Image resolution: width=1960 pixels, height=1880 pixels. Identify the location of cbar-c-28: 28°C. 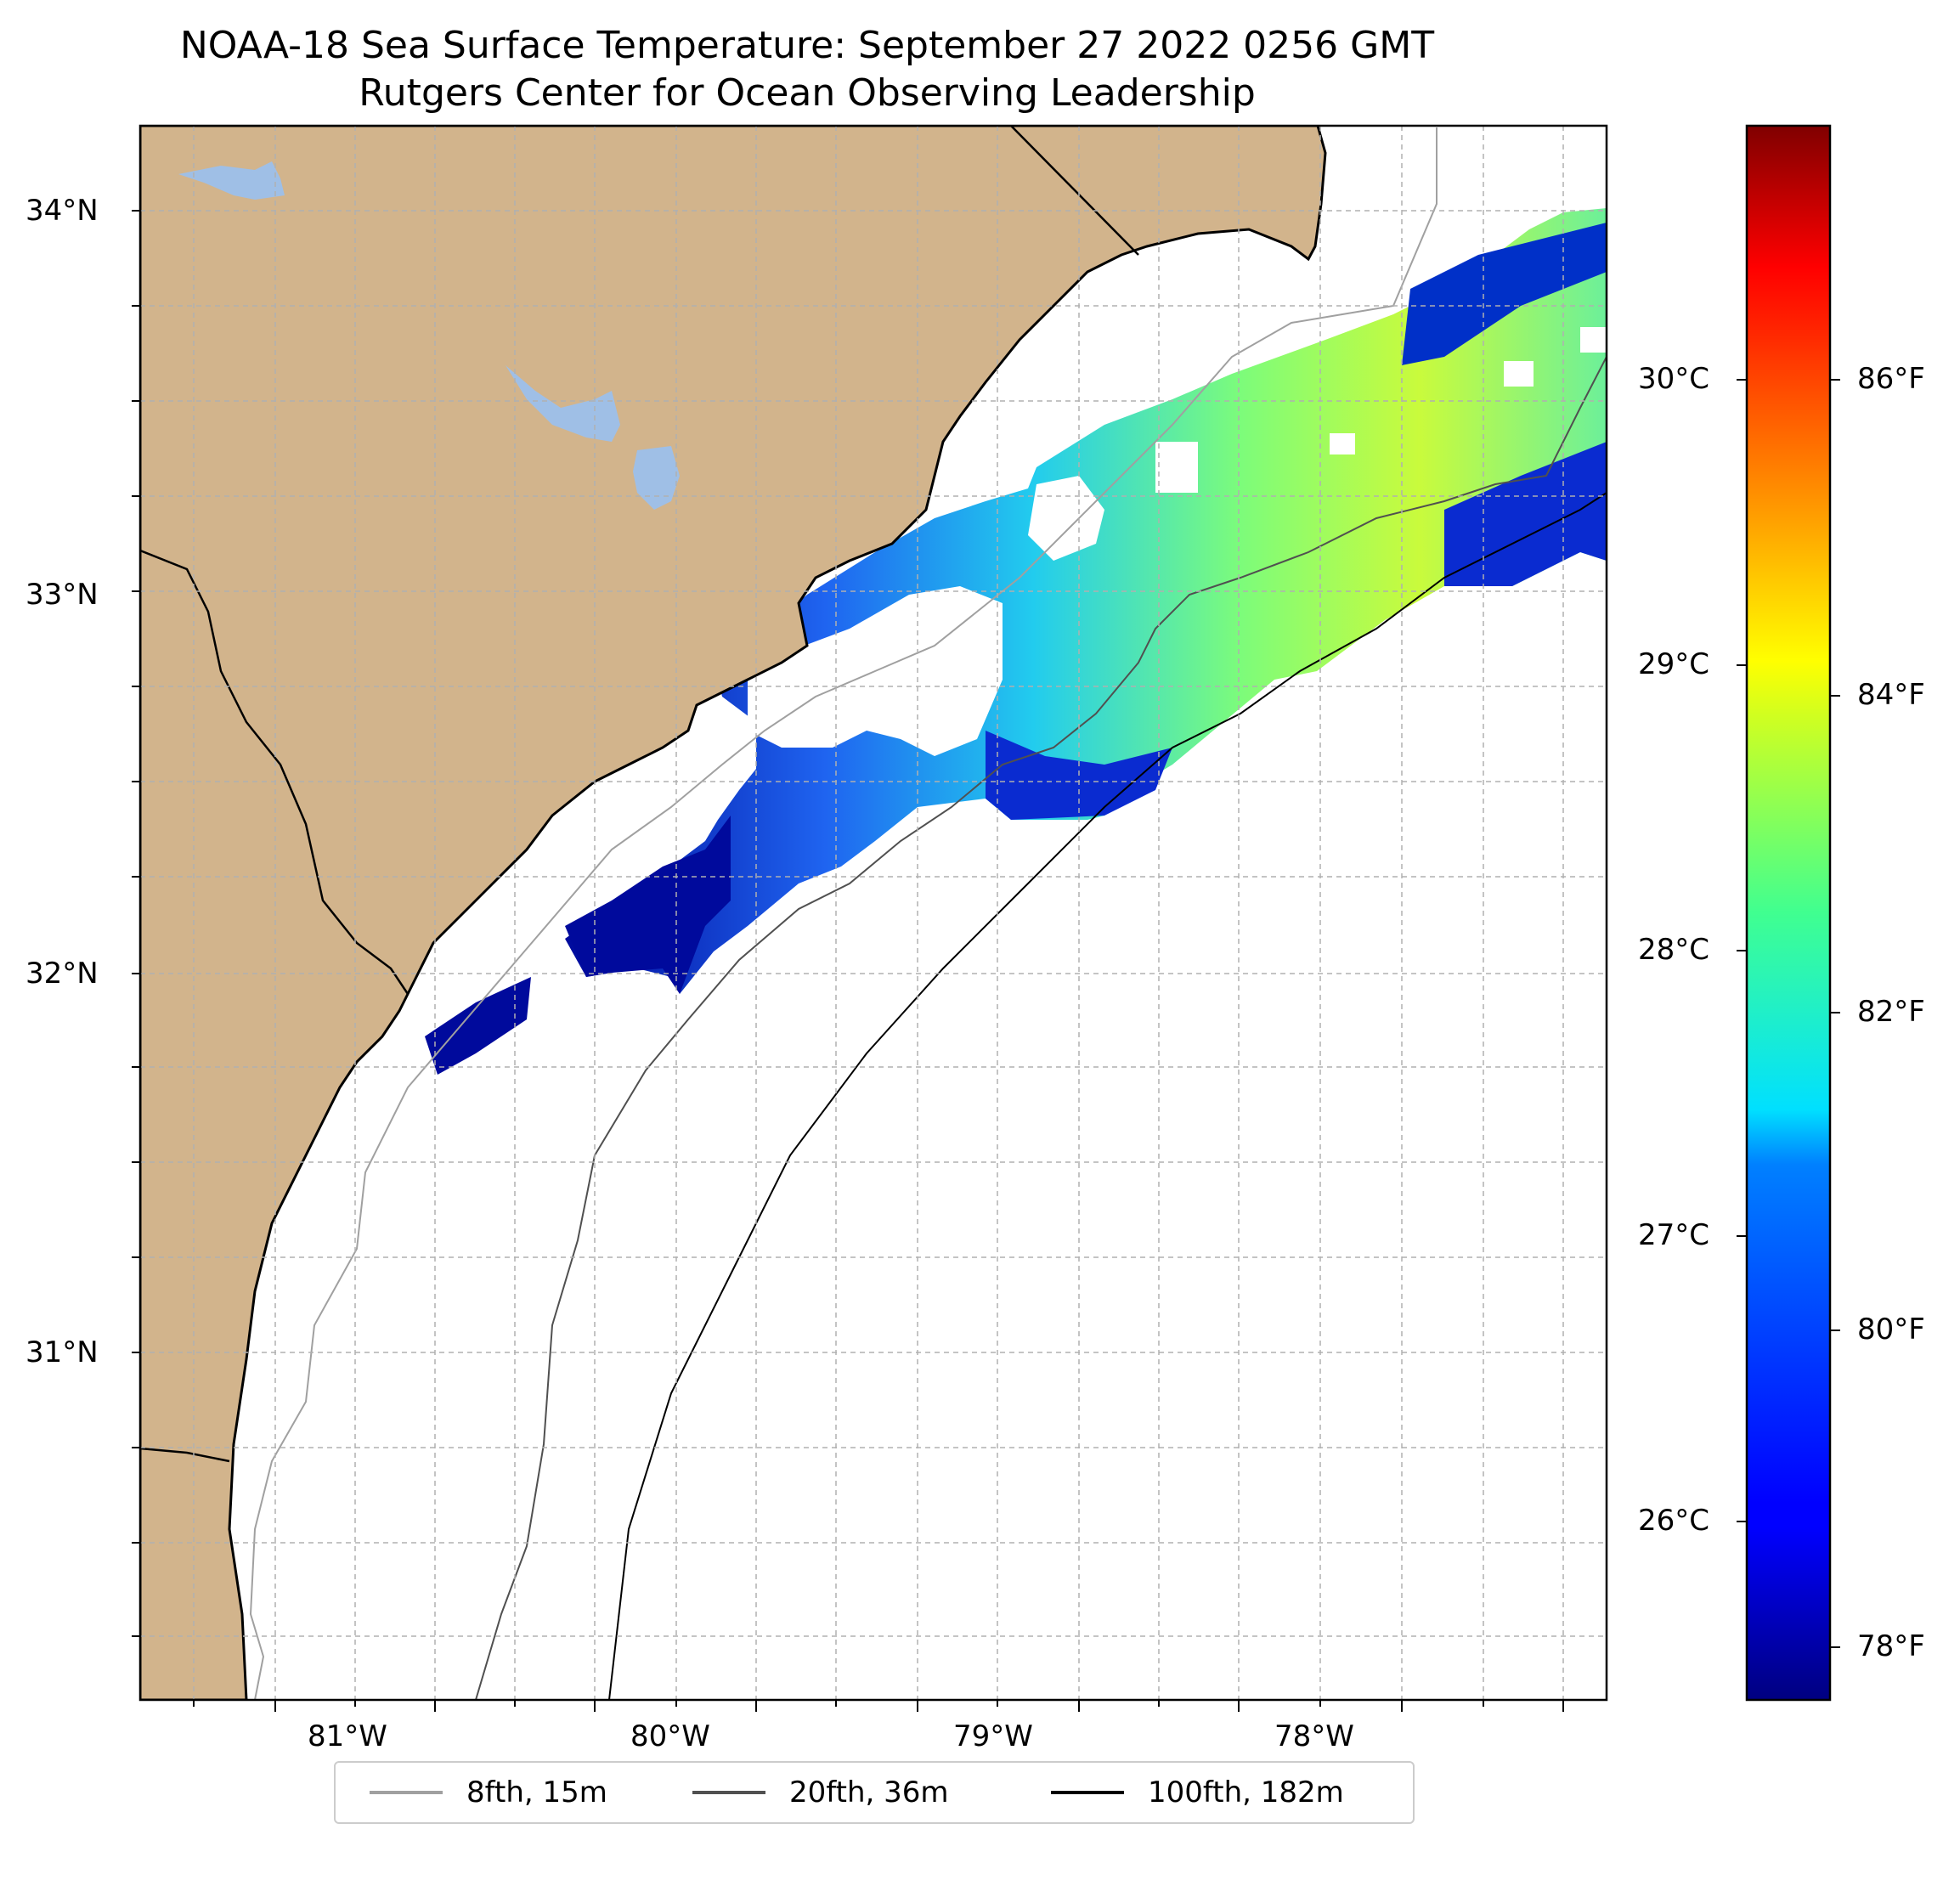
(1674, 950).